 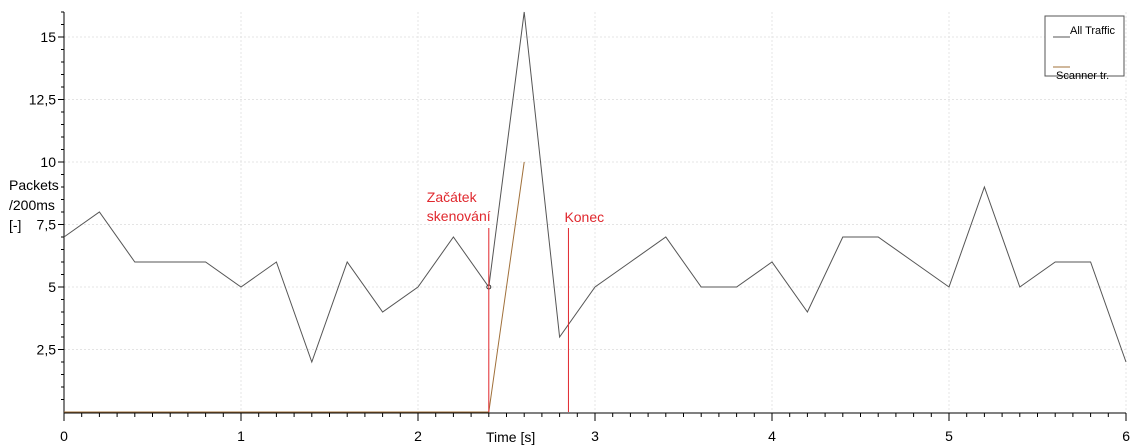 I want to click on y-axis-label: Packets/200ms [-], so click(x=34, y=205).